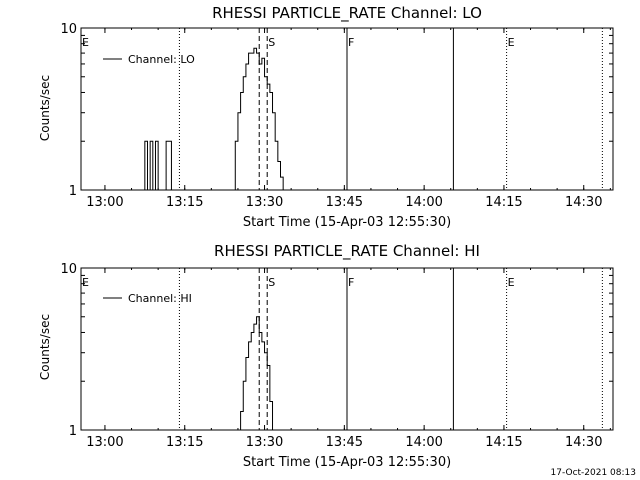 This screenshot has width=640, height=480. I want to click on legend-entry: Channel: HI, so click(160, 298).